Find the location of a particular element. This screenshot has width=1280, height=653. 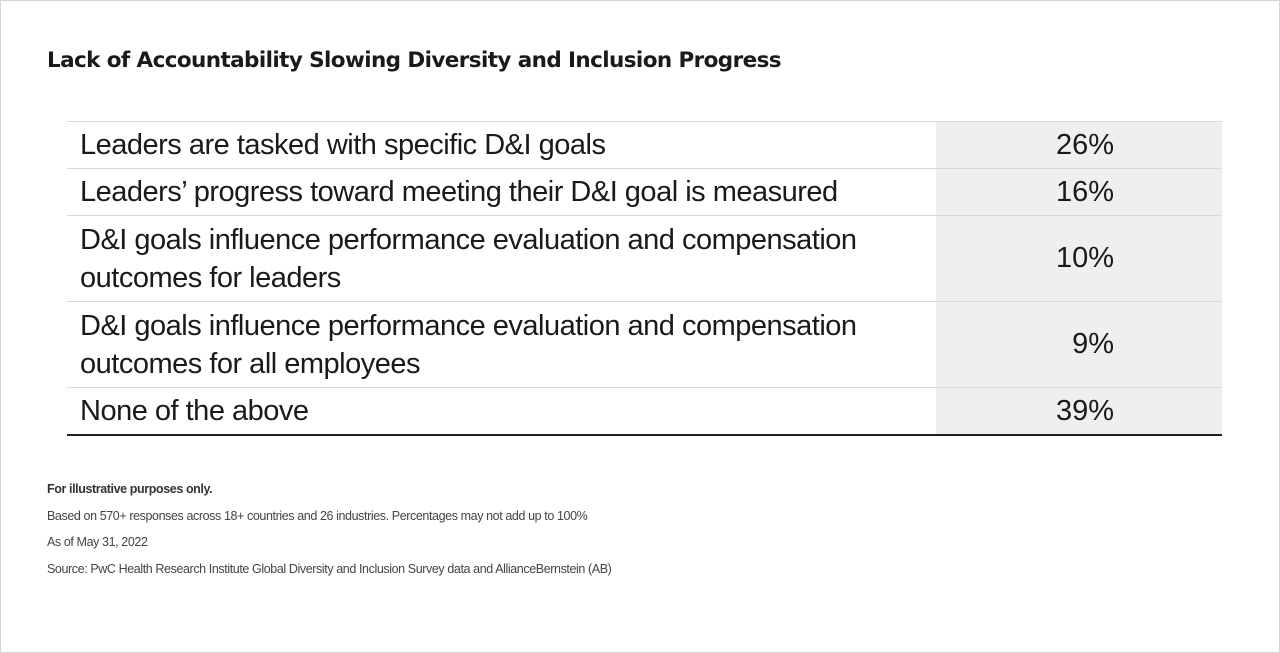

row-value: 9% is located at coordinates (1093, 344).